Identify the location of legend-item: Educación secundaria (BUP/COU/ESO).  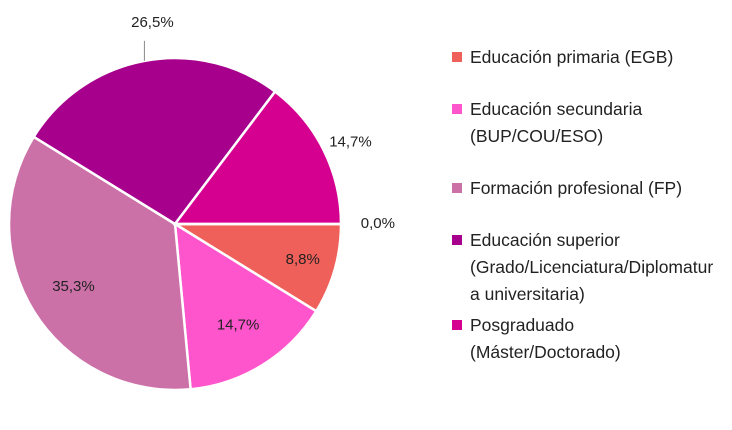
(587, 123).